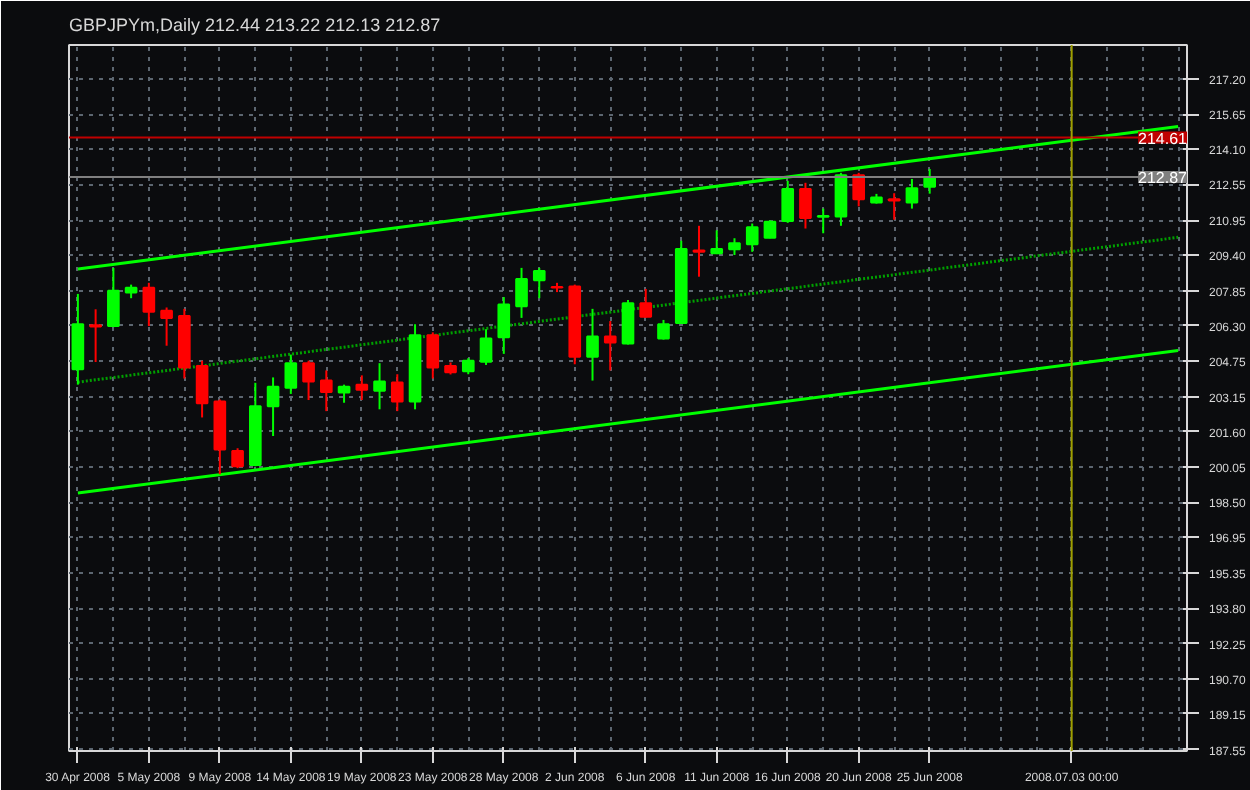 The image size is (1250, 790). I want to click on ref-line-label: 214.61, so click(1163, 138).